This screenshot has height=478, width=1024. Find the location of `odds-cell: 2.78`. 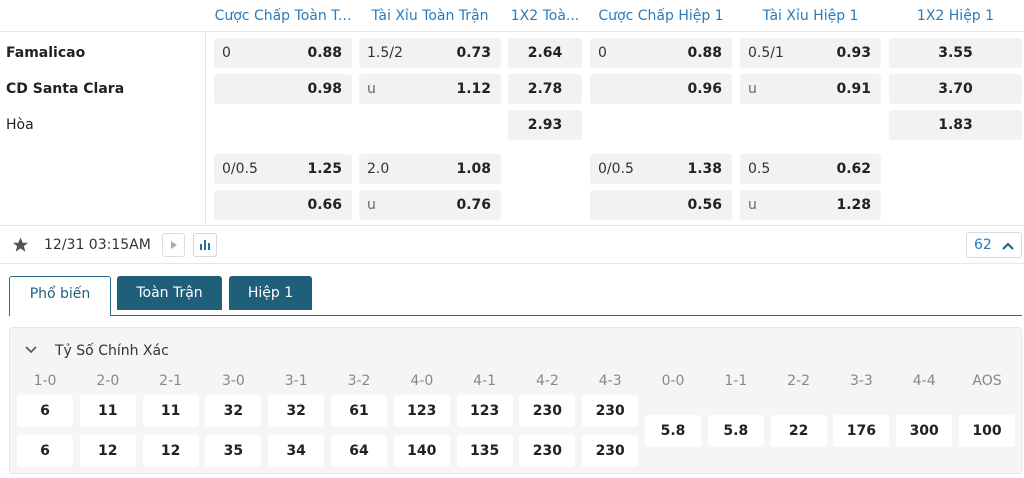

odds-cell: 2.78 is located at coordinates (545, 89).